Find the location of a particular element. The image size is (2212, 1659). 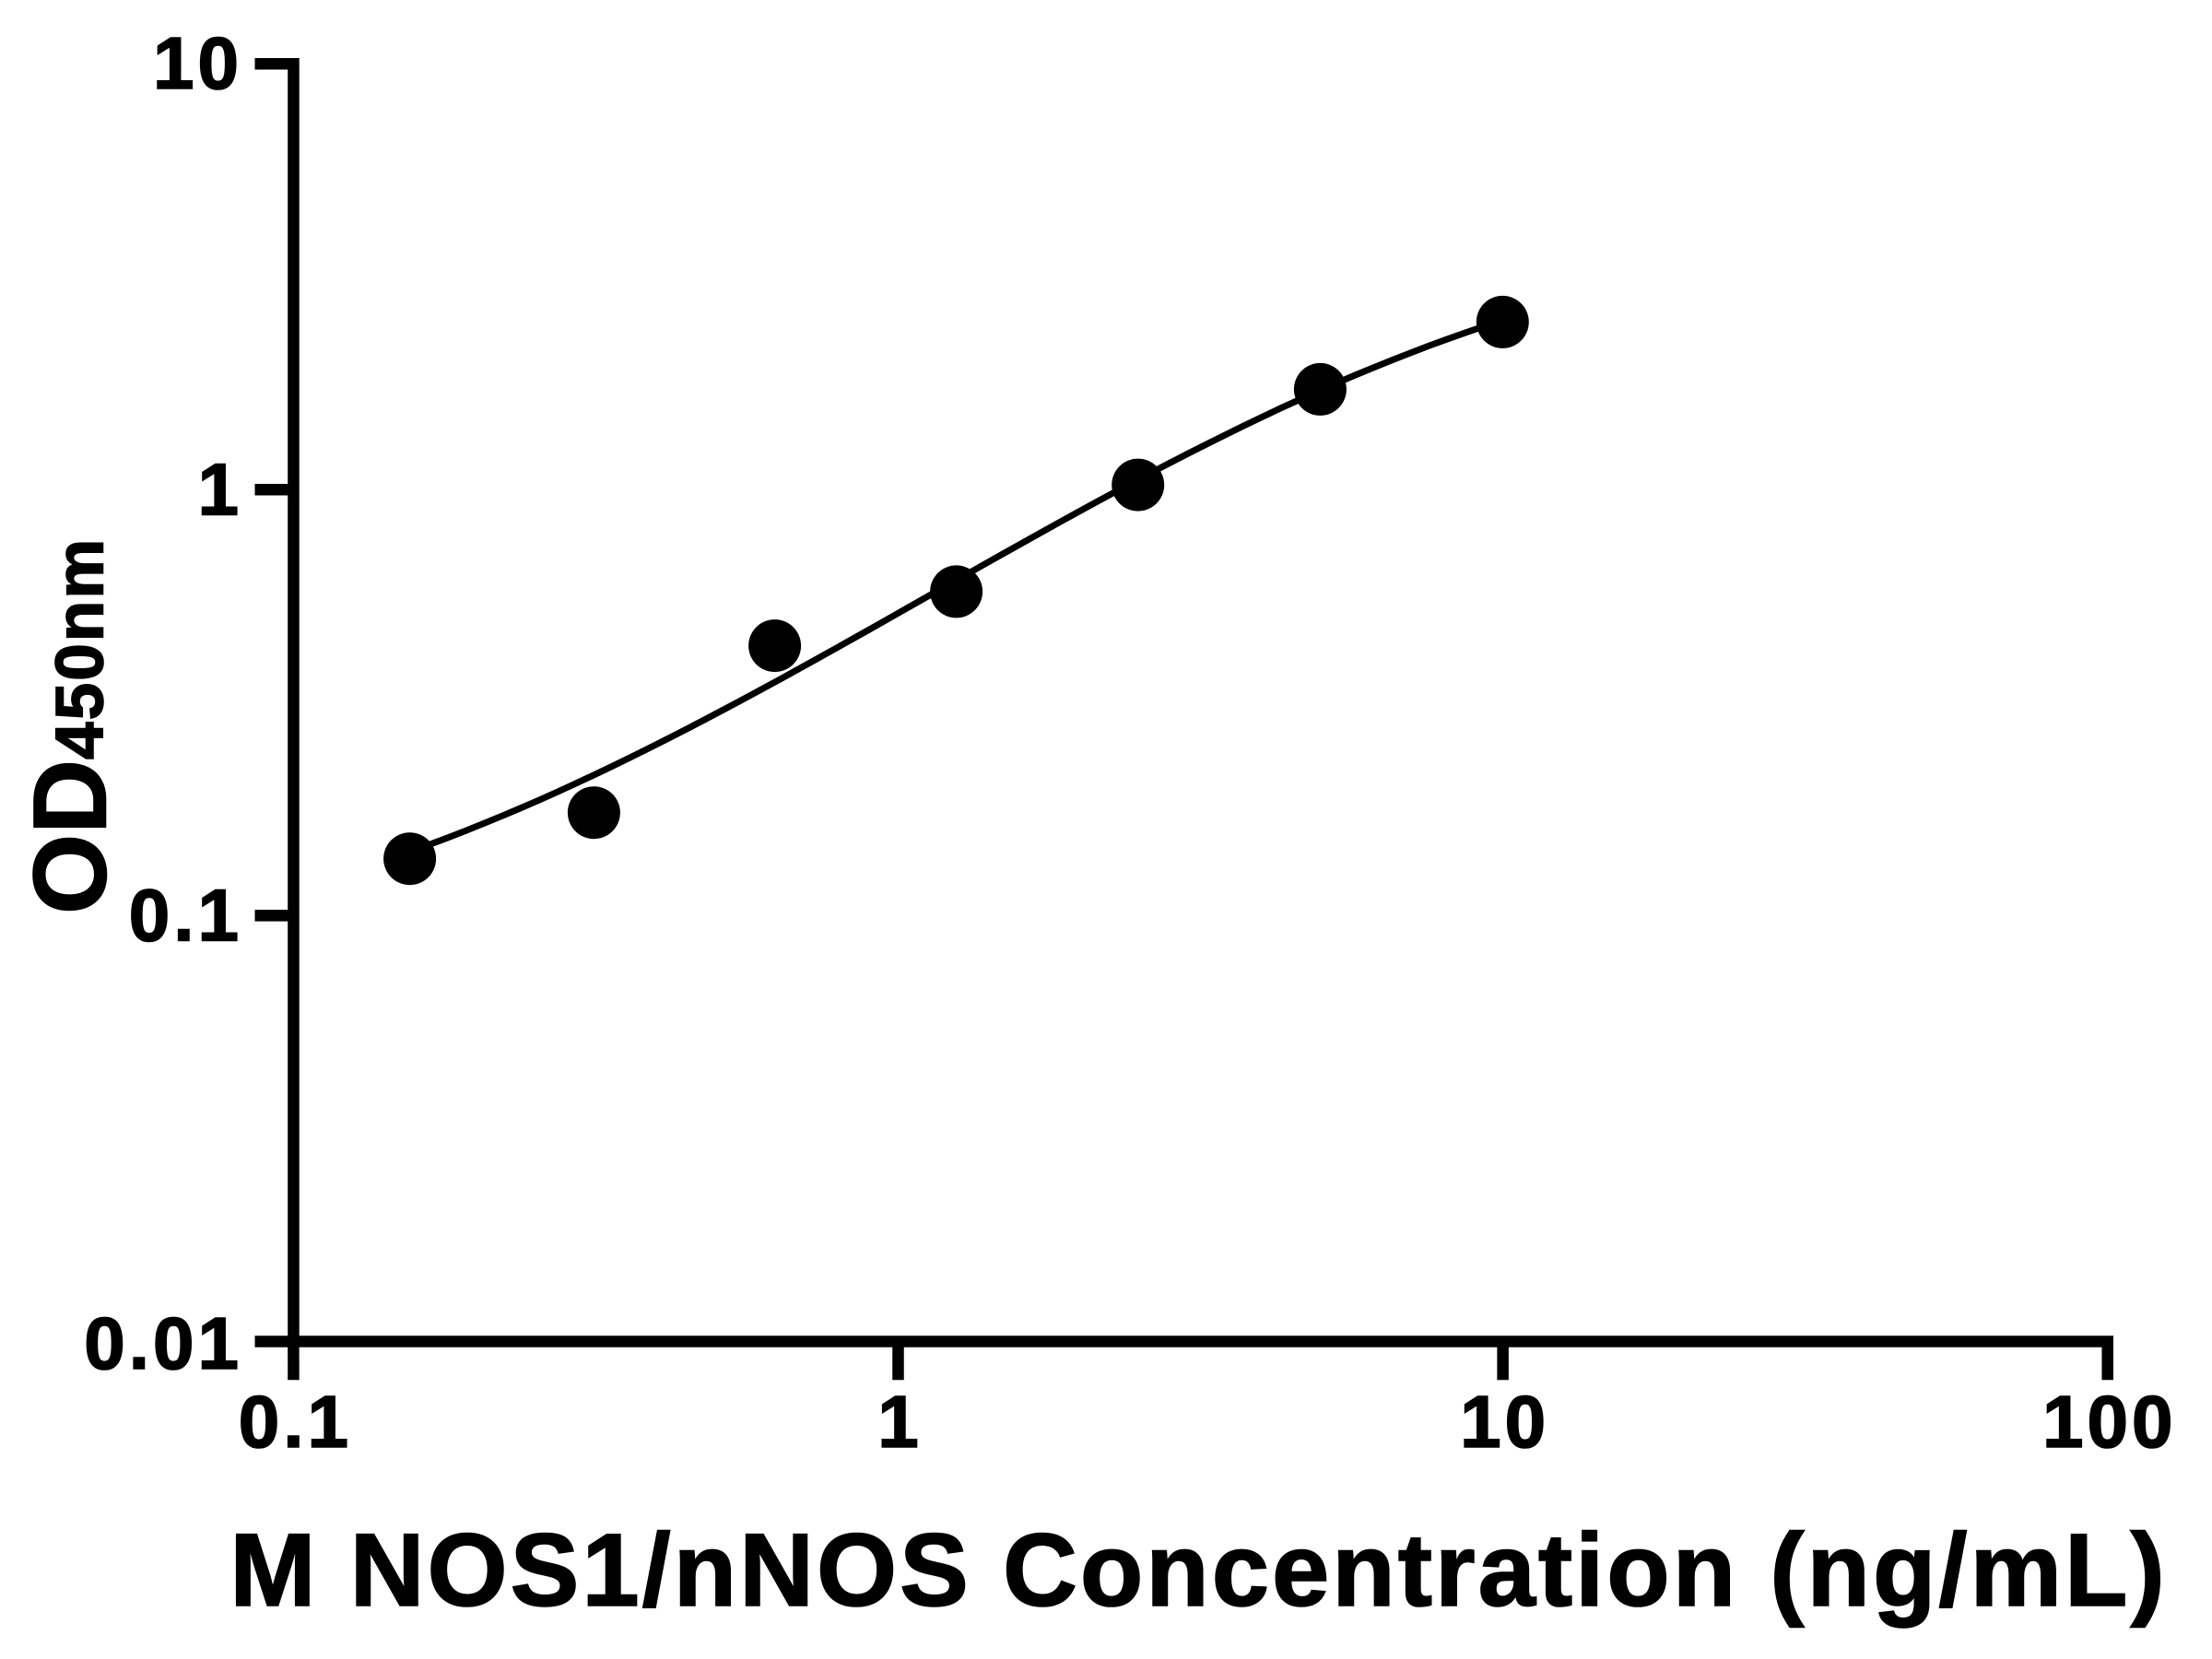

svg-text:M NOS1/nNOS Concentration (ng/: M NOS1/nNOS Concentration (ng/mL) is located at coordinates (1198, 1570).